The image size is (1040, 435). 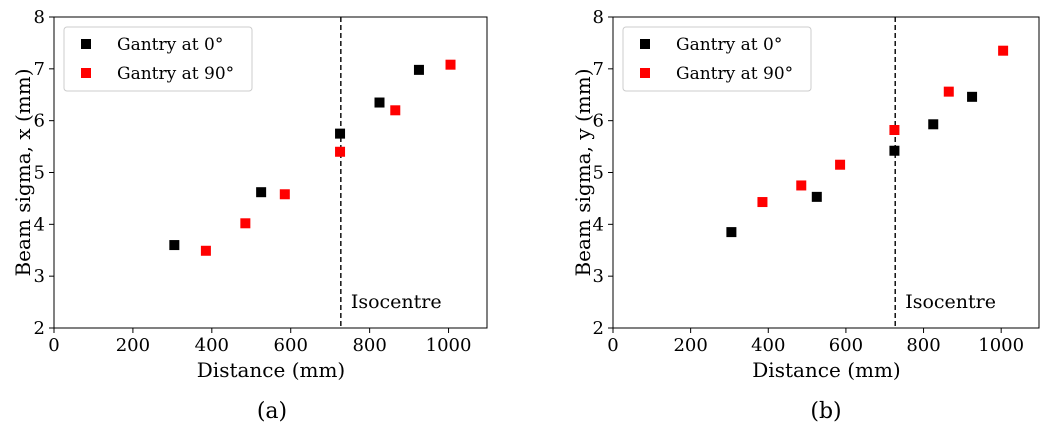 What do you see at coordinates (23, 172) in the screenshot?
I see `y-axis-label: Beam sigma, x (mm)` at bounding box center [23, 172].